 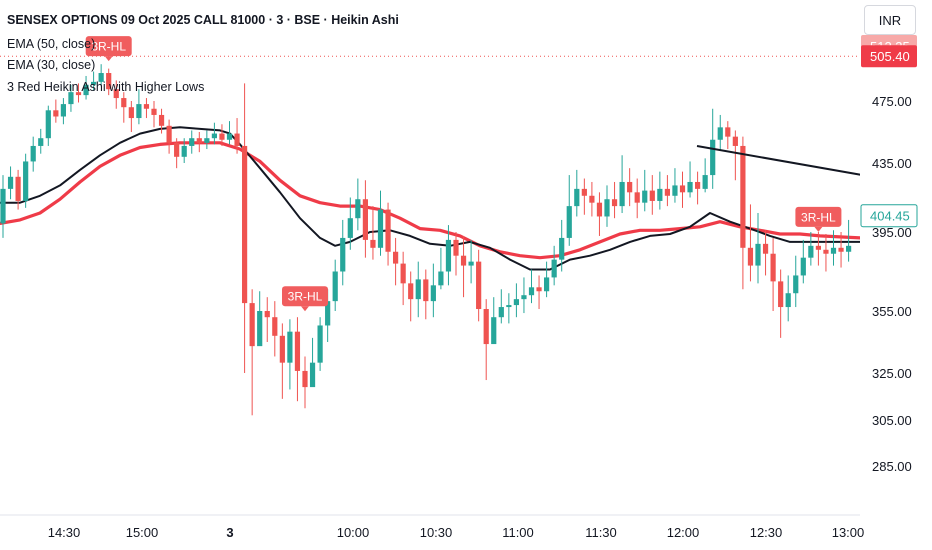 I want to click on signal-label: 3R-HL, so click(x=108, y=49).